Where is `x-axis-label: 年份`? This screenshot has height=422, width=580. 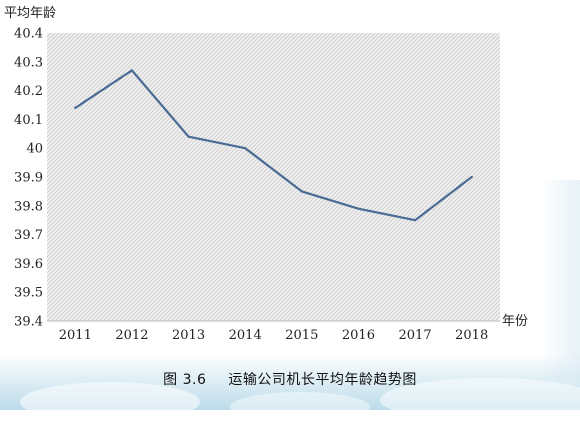
x-axis-label: 年份 is located at coordinates (515, 321).